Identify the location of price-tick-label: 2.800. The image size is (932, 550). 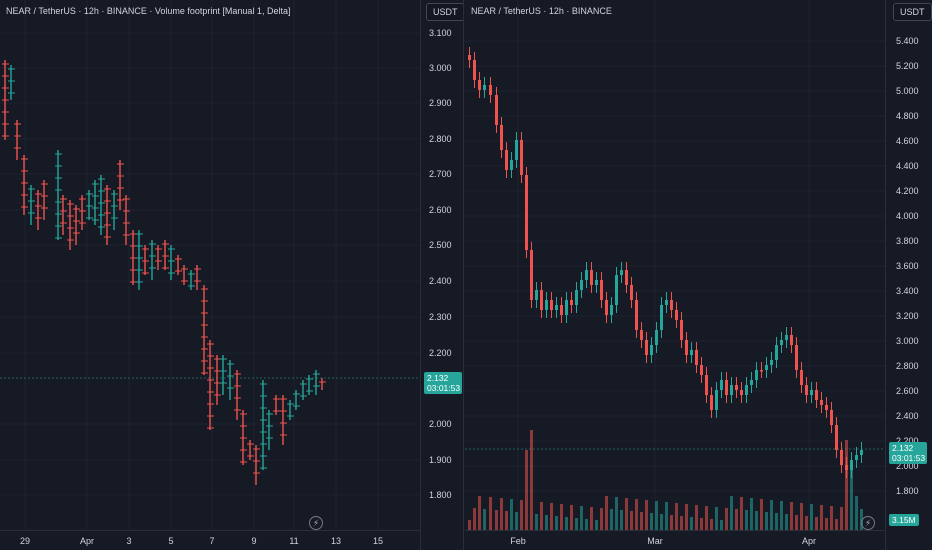
(440, 139).